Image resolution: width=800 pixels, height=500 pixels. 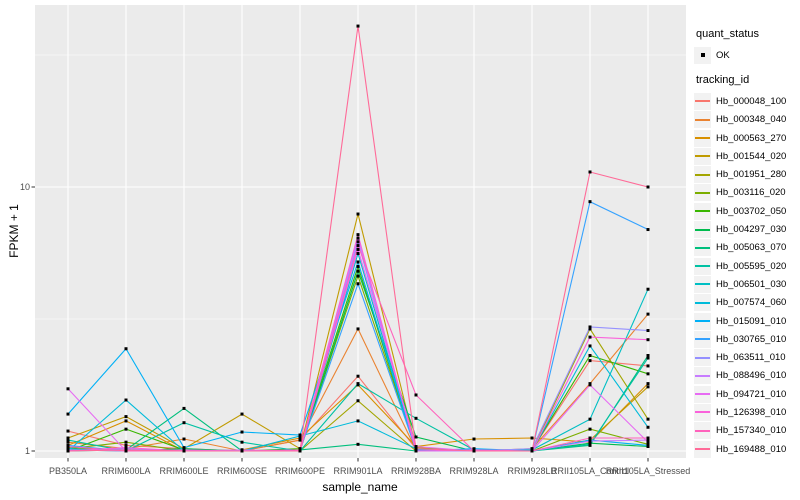 What do you see at coordinates (751, 193) in the screenshot?
I see `legend-item-label: Hb_003116_020` at bounding box center [751, 193].